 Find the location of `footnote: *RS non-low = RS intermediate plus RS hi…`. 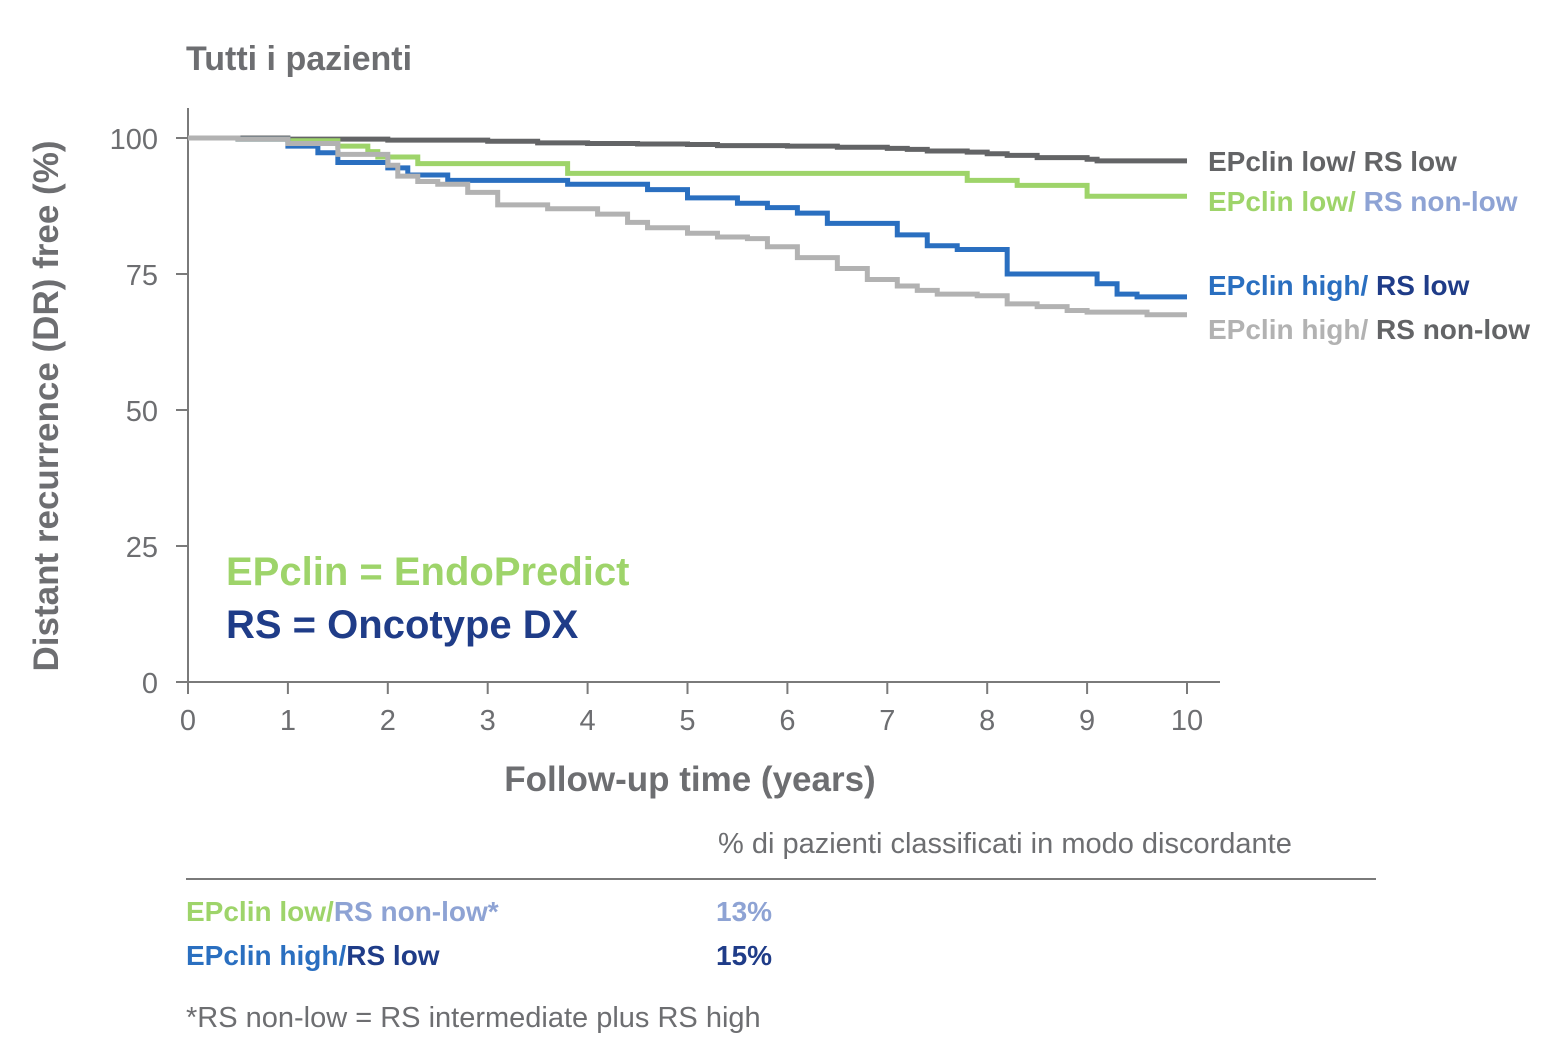

footnote: *RS non-low = RS intermediate plus RS hi… is located at coordinates (473, 1018).